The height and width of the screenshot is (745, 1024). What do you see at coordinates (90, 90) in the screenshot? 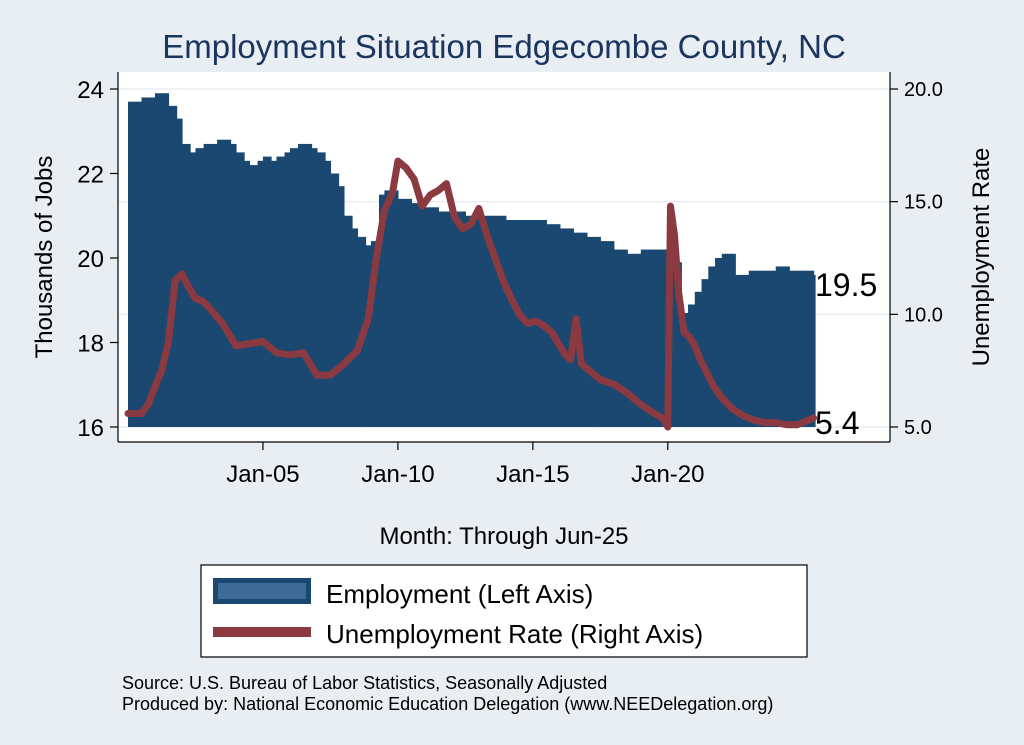
I see `y-left-tick-label: 24` at bounding box center [90, 90].